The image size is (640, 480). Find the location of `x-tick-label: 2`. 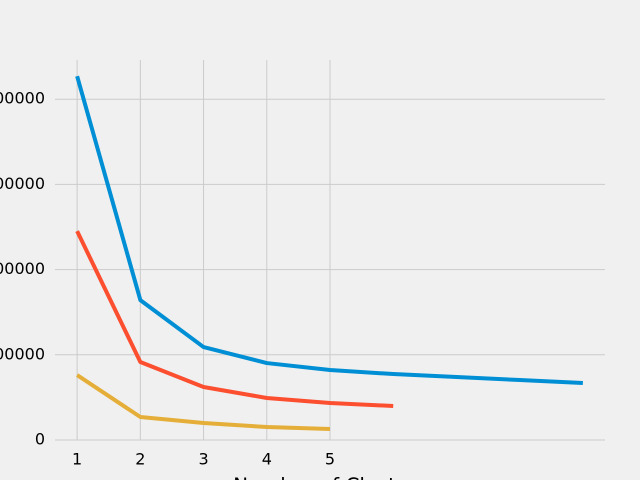

x-tick-label: 2 is located at coordinates (140, 459).